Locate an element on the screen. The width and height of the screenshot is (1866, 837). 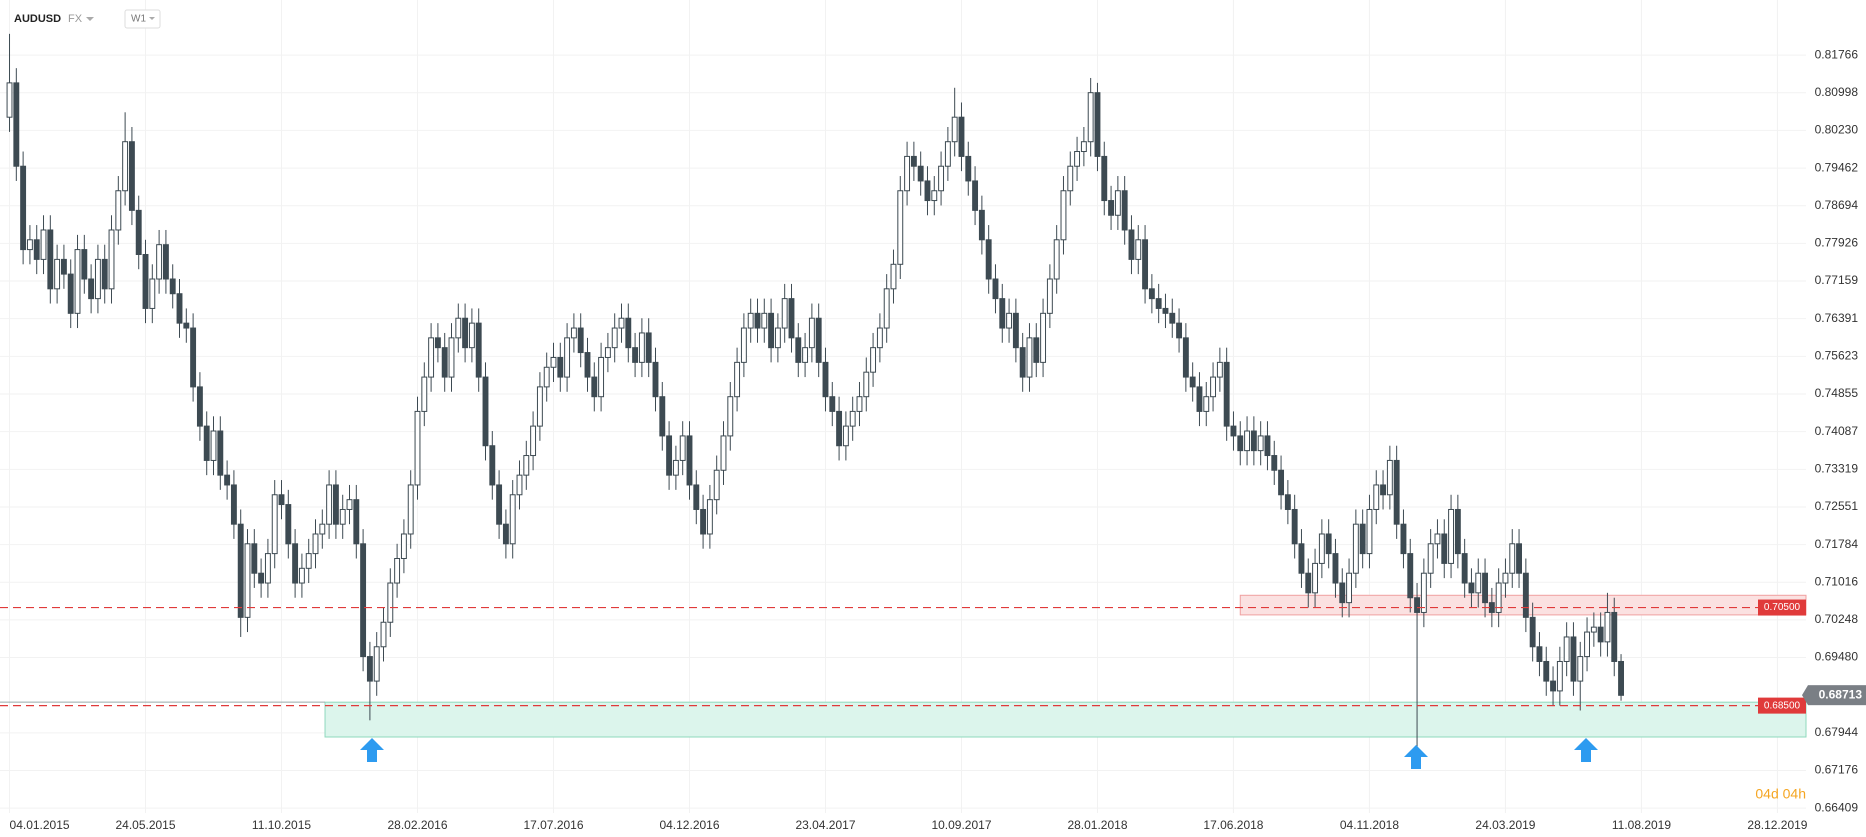
x-tick-label: 10.09.2017 is located at coordinates (961, 825).